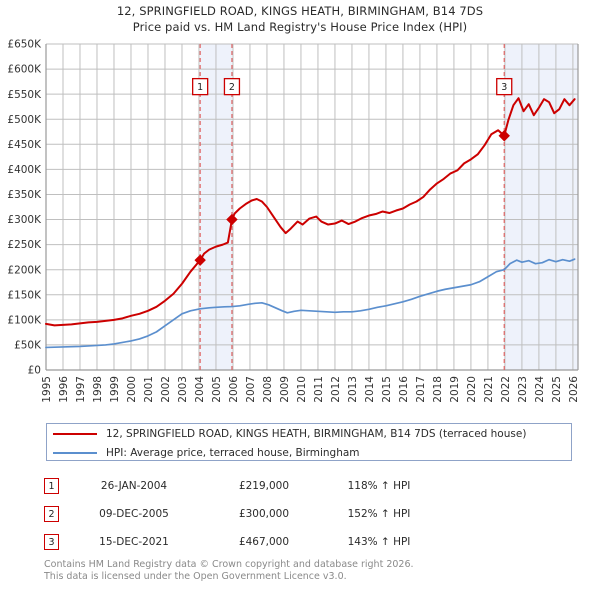  I want to click on svg-text: £450K, so click(24, 145).